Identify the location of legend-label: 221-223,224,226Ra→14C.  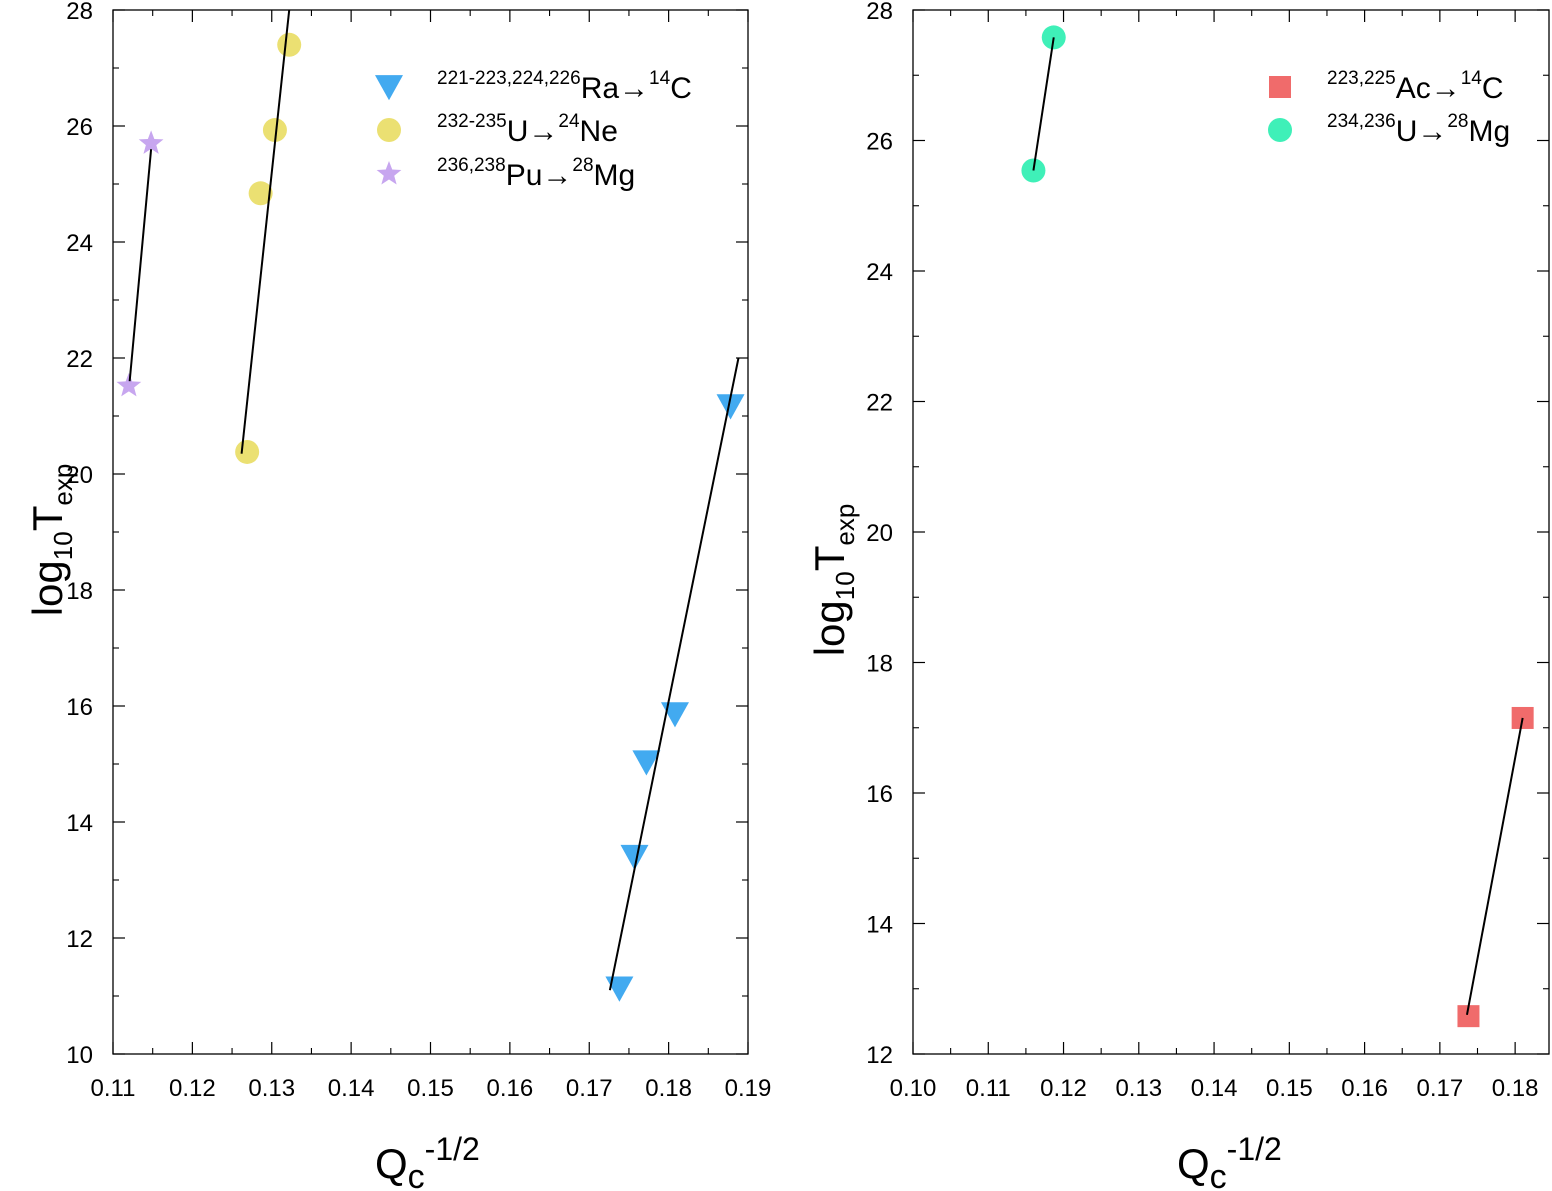
(564, 86).